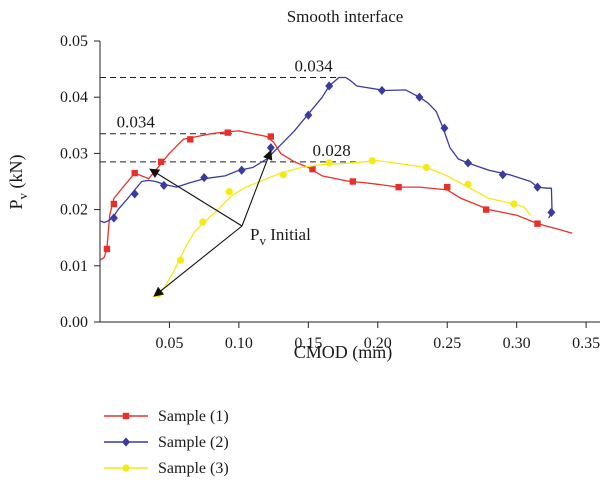  What do you see at coordinates (193, 442) in the screenshot?
I see `legend-label: Sample (2)` at bounding box center [193, 442].